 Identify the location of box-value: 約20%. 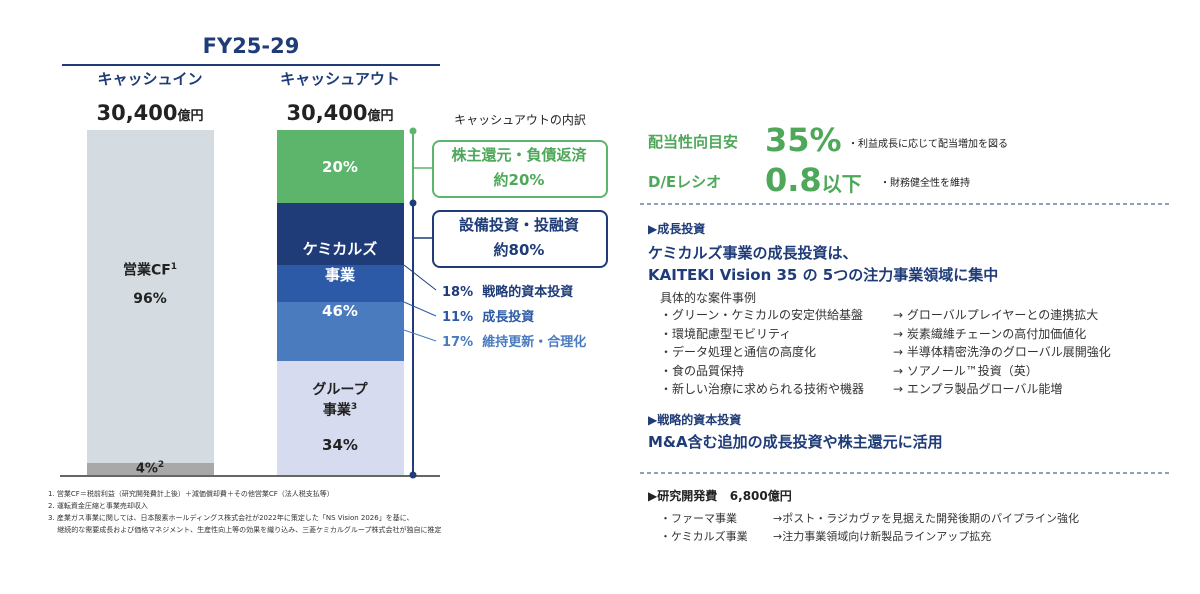
(519, 180).